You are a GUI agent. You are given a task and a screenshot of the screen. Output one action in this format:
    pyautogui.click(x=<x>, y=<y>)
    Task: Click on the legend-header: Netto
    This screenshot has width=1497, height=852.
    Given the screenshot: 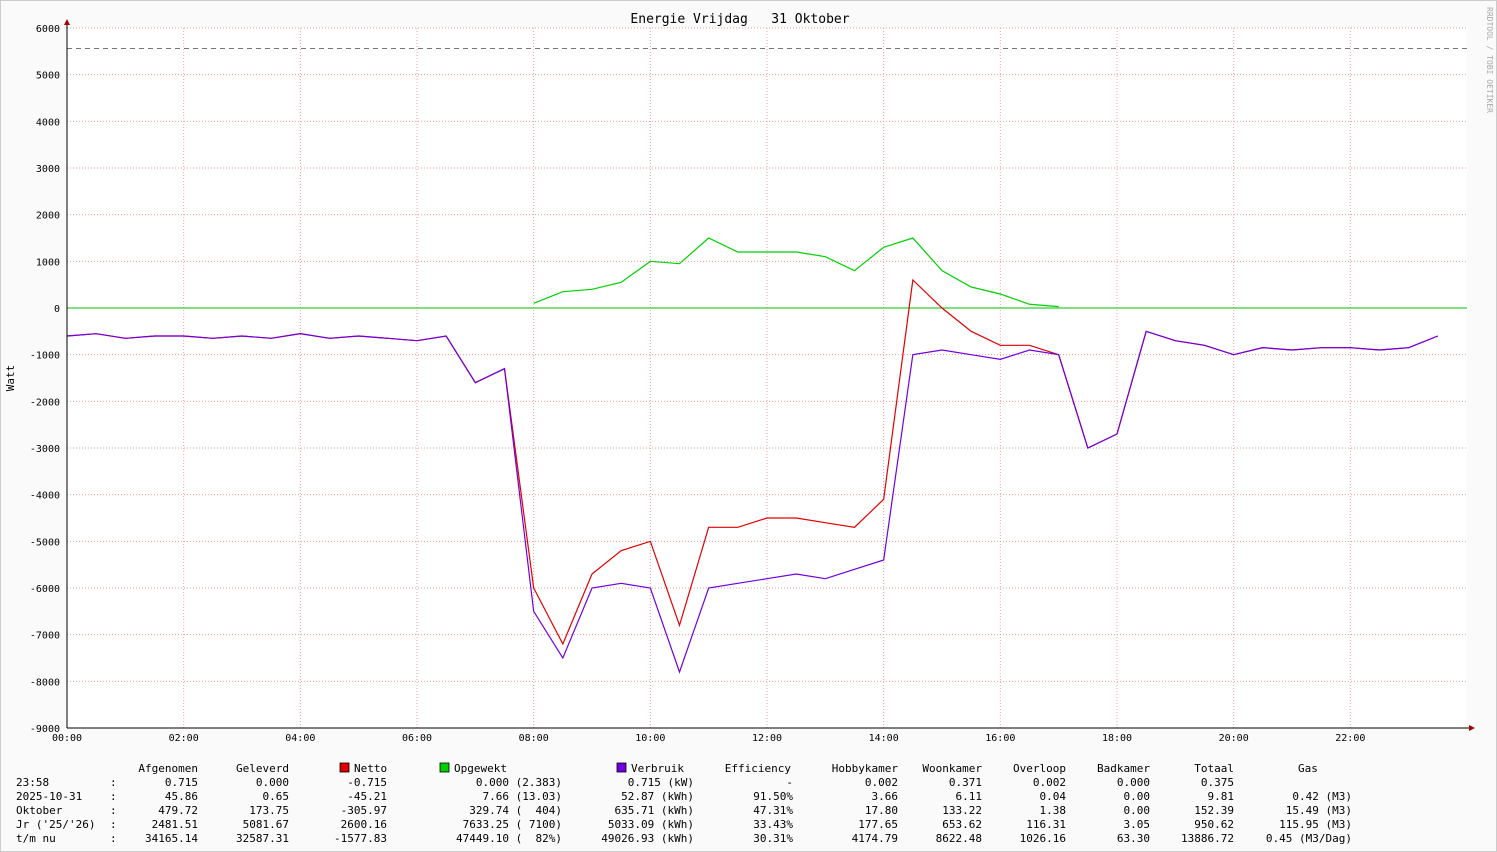 What is the action you would take?
    pyautogui.click(x=370, y=768)
    